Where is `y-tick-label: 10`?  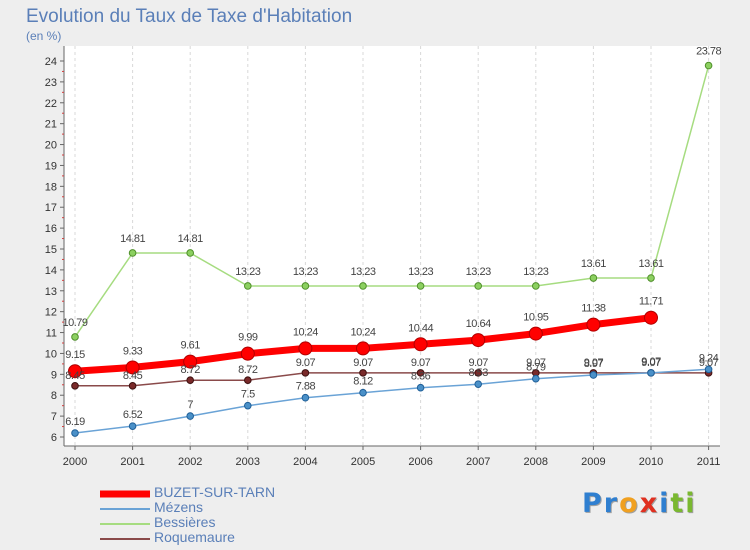 y-tick-label: 10 is located at coordinates (51, 354).